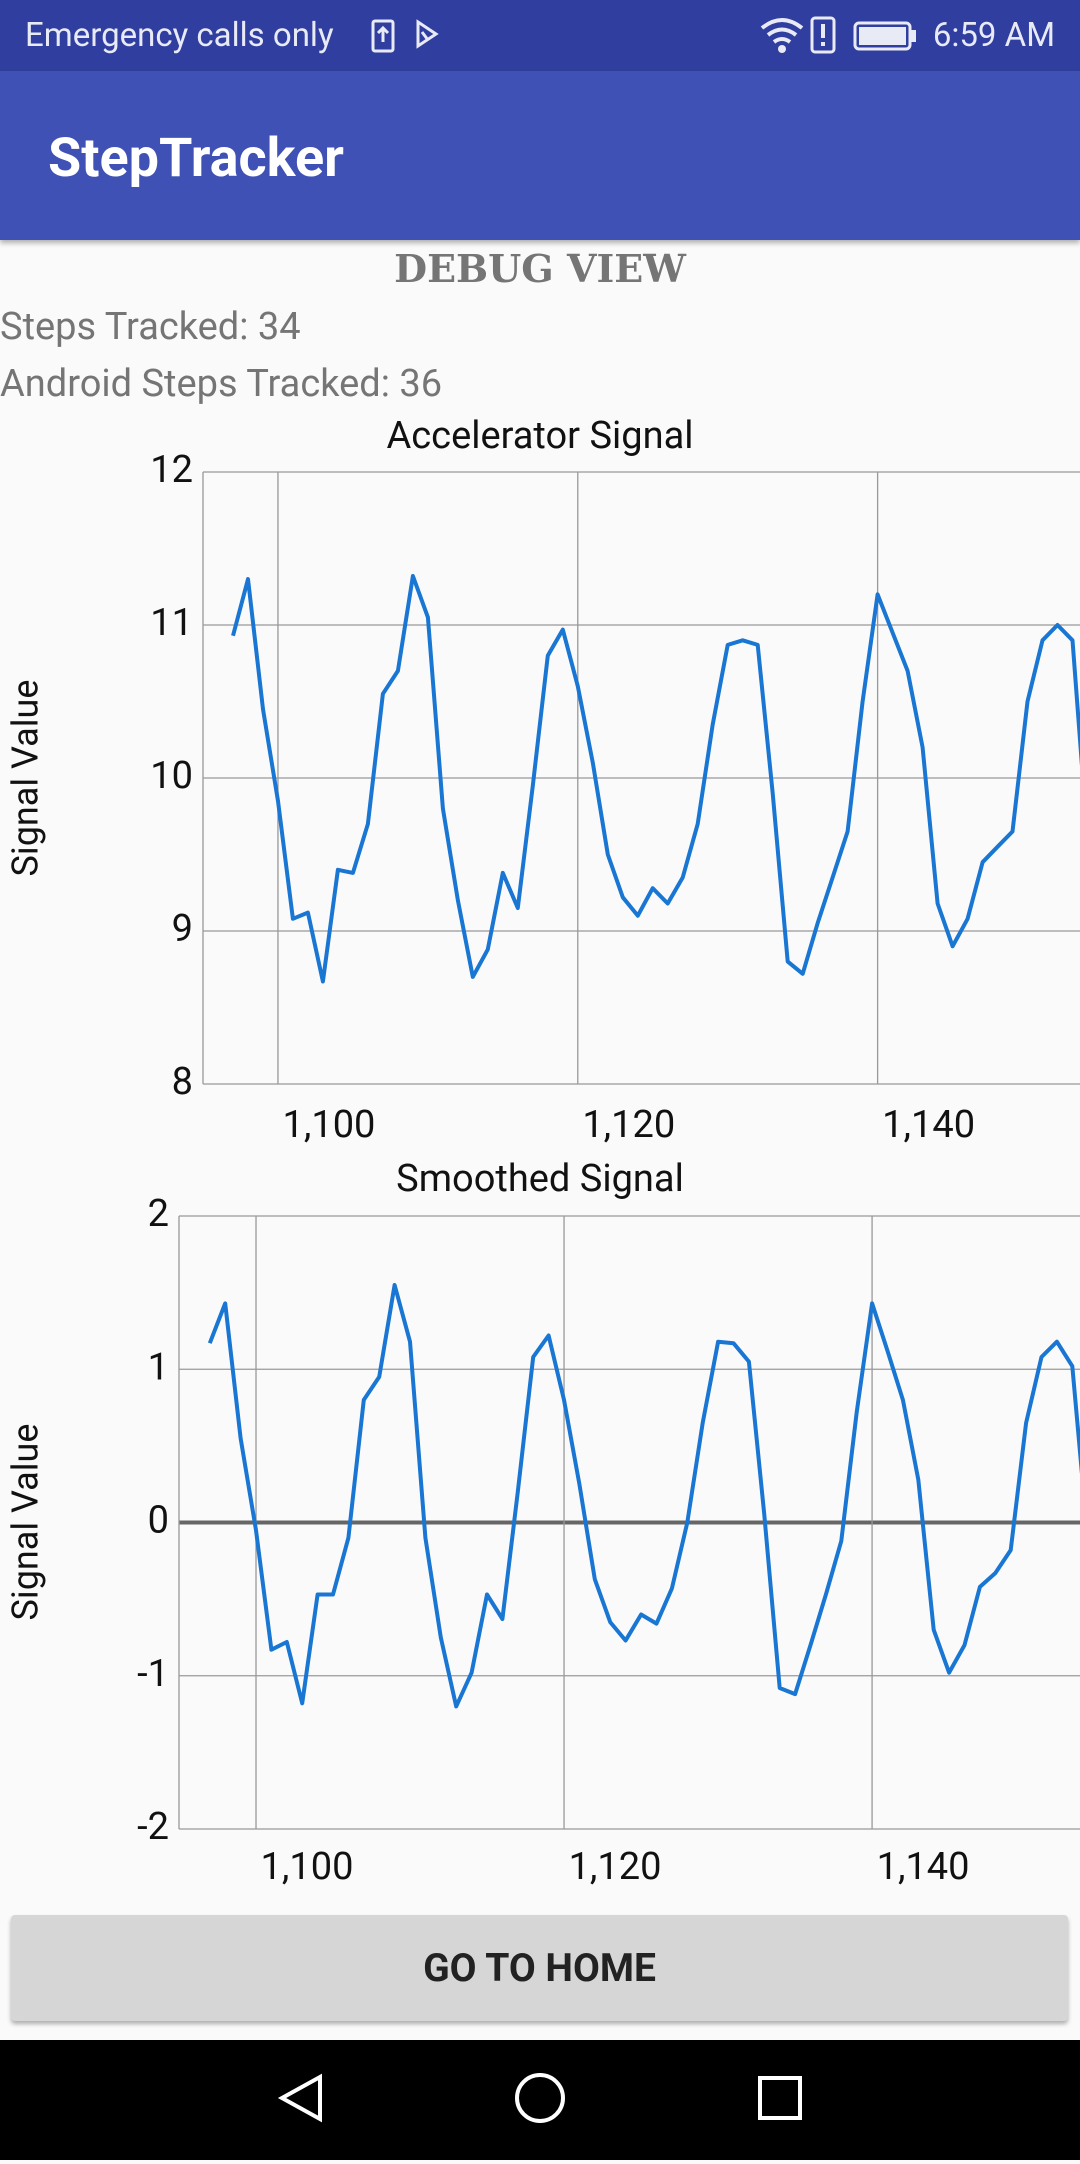  What do you see at coordinates (150, 327) in the screenshot?
I see `steps-tracked: Steps Tracked: 34` at bounding box center [150, 327].